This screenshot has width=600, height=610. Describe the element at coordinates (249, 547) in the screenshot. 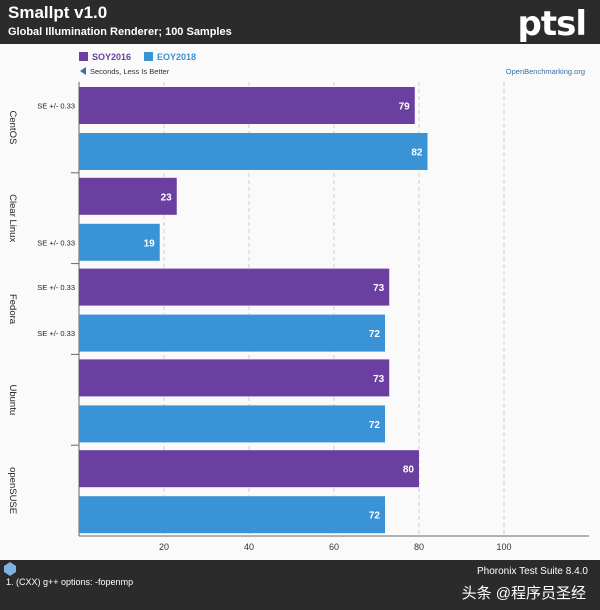

I see `x-tick-label-1: 40` at that location.